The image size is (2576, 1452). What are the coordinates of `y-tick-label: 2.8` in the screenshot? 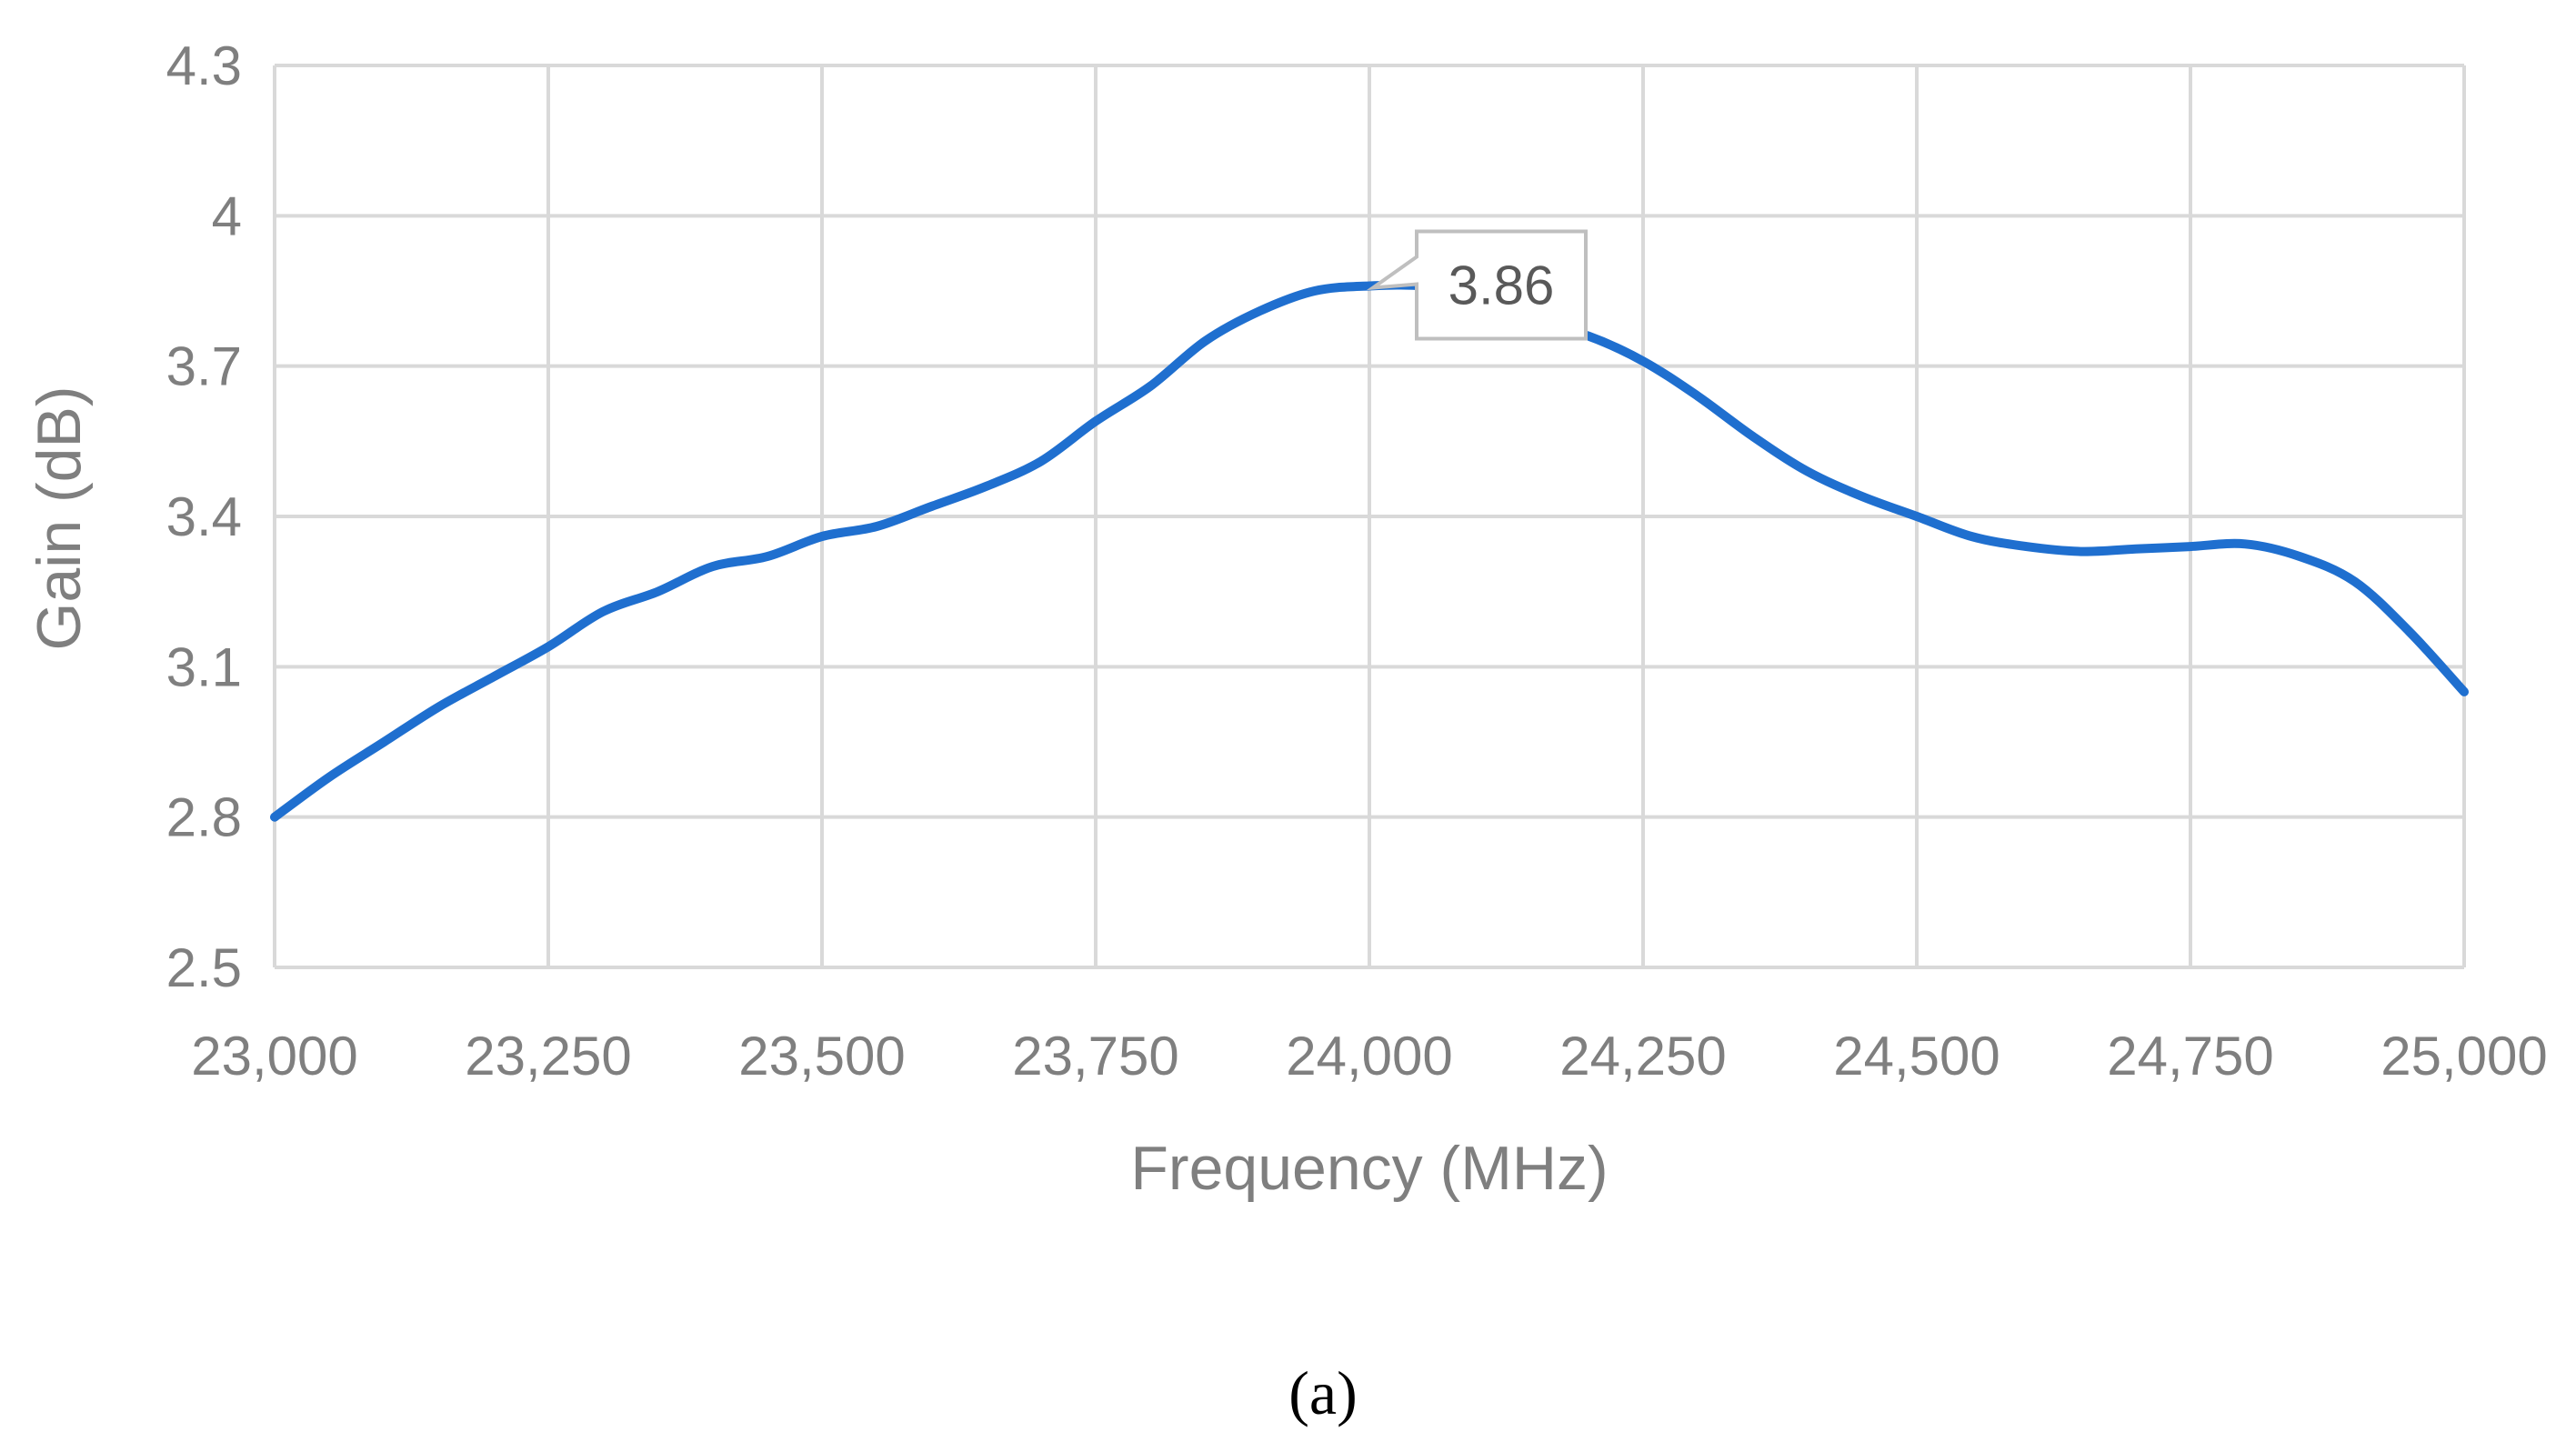 It's located at (204, 818).